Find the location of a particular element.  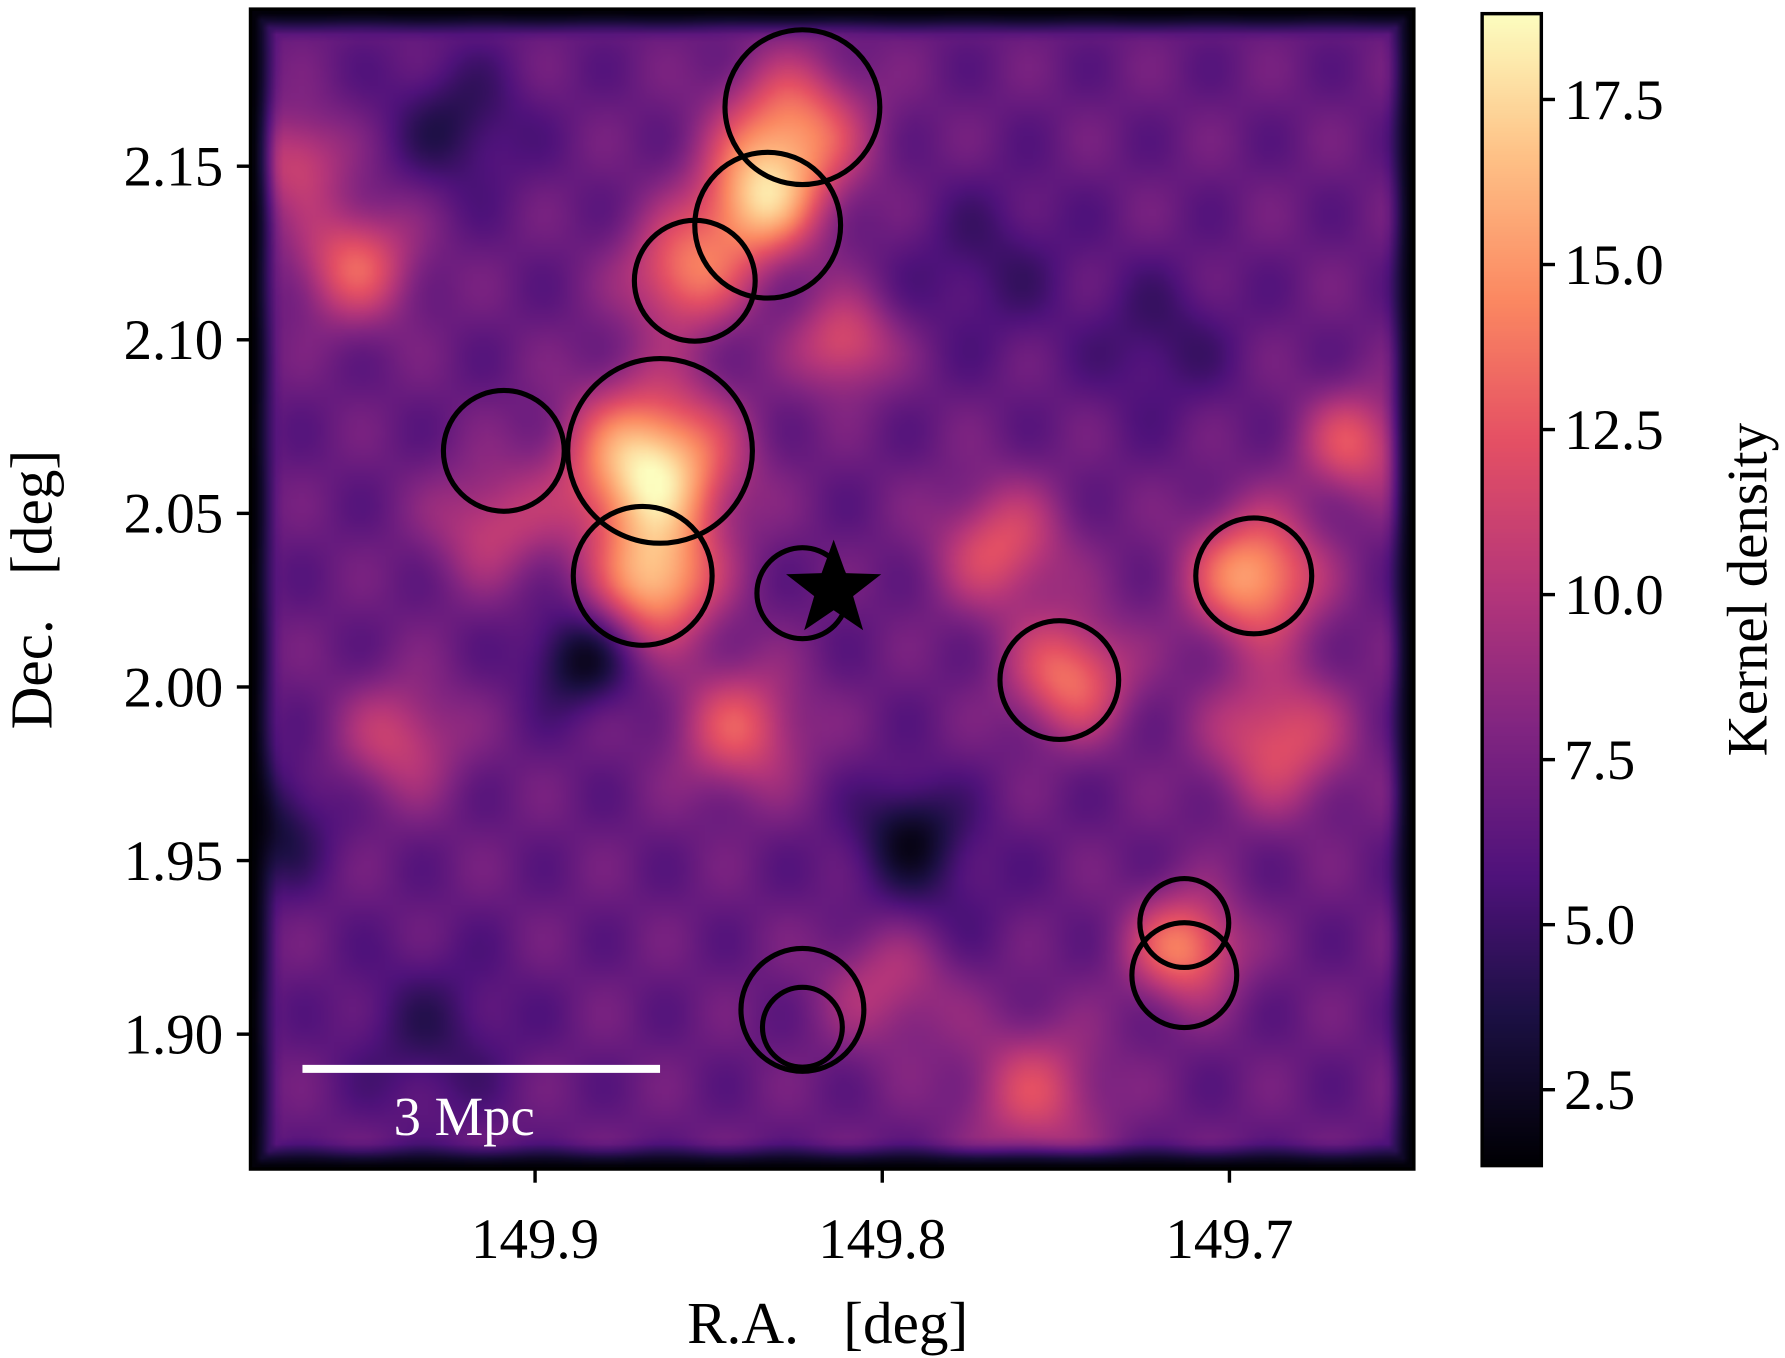

colorbar-tick-label: 15.0 is located at coordinates (1614, 265).